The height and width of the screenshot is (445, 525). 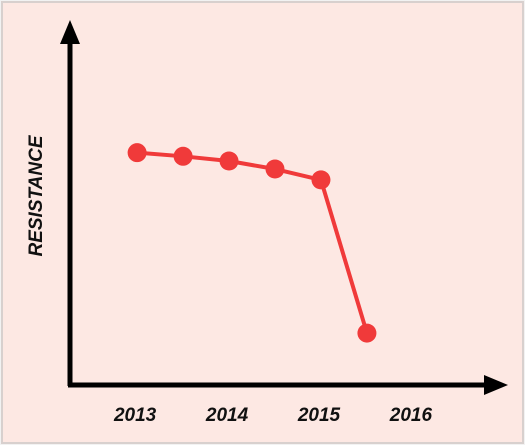 What do you see at coordinates (319, 415) in the screenshot?
I see `x-tick-label: 2015` at bounding box center [319, 415].